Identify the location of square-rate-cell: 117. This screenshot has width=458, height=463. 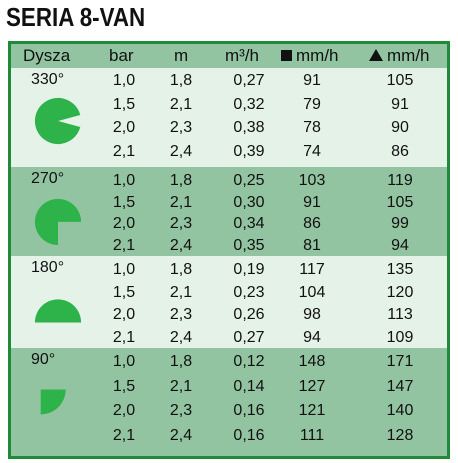
(312, 269).